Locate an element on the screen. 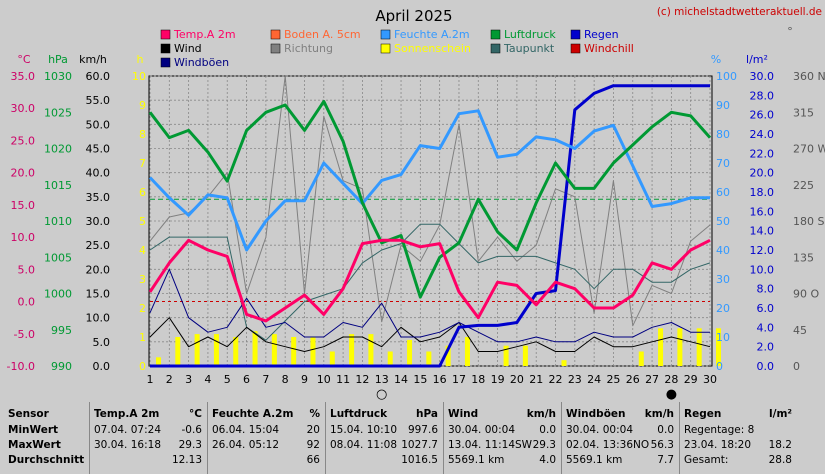 The image size is (825, 474). tick-sun: 1 is located at coordinates (142, 337).